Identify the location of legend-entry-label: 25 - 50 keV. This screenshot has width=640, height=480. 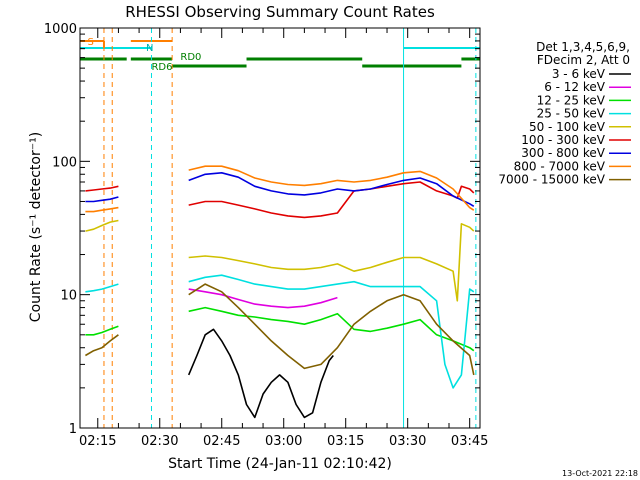
(571, 114).